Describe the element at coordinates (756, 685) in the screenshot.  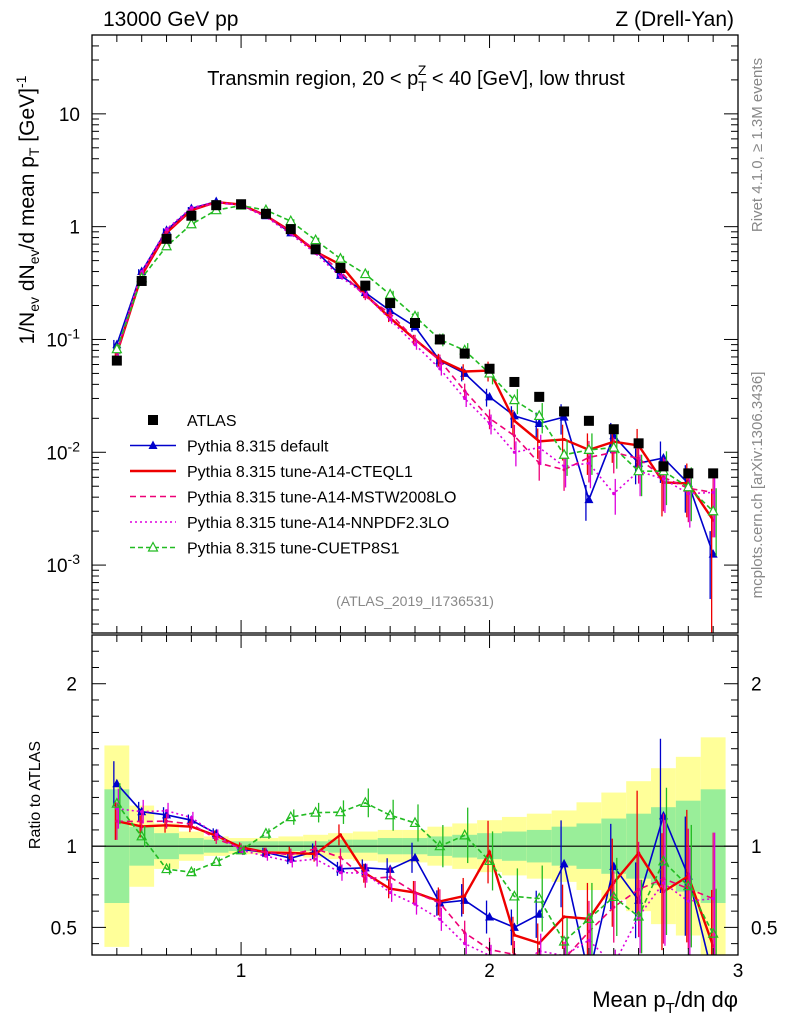
I see `ratio-tick-label-right: 2` at that location.